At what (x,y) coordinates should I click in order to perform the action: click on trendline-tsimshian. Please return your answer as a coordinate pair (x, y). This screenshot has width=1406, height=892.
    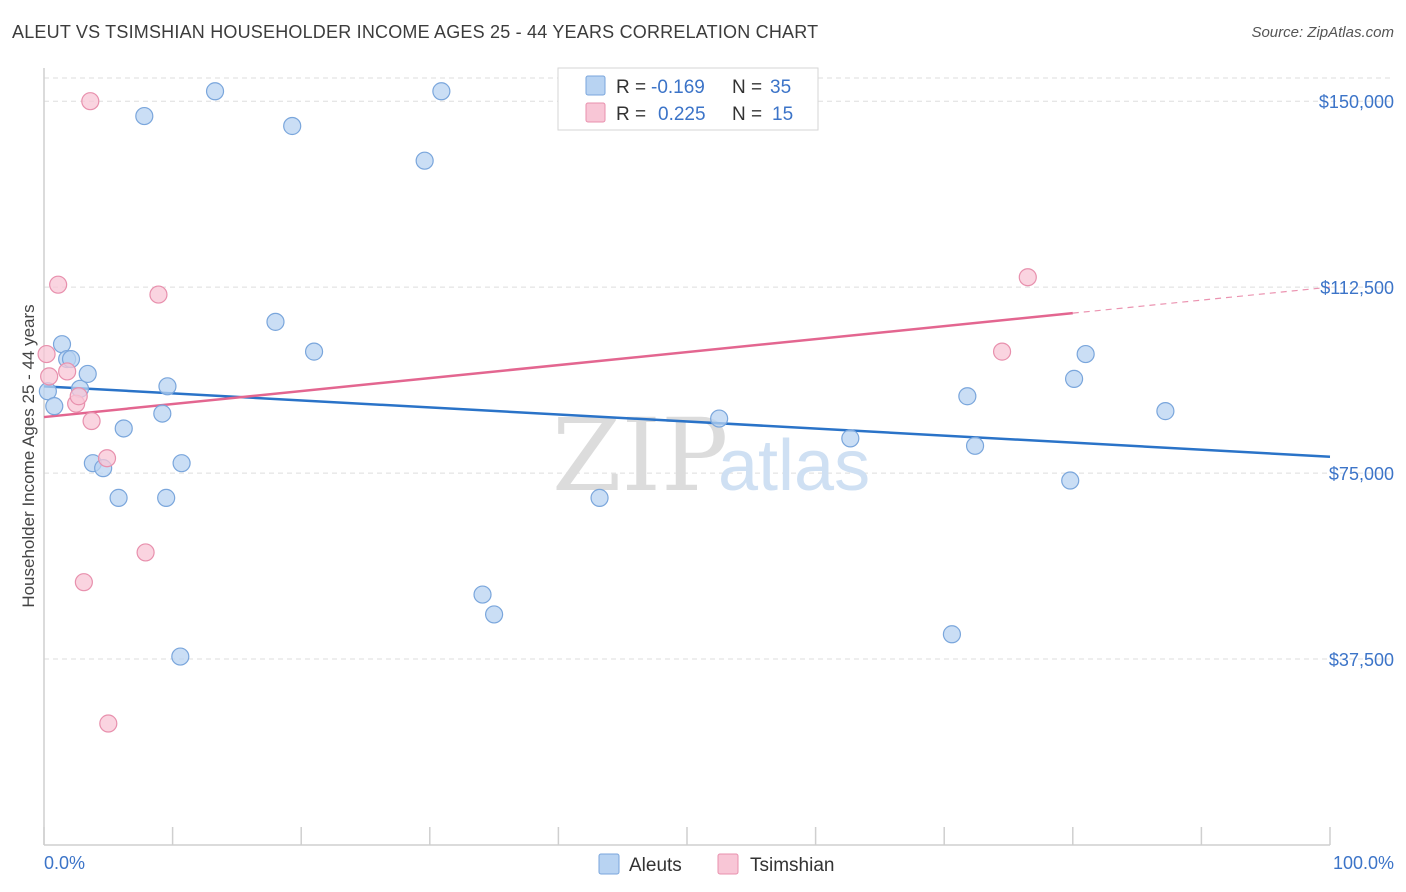
    Looking at the image, I should click on (558, 365).